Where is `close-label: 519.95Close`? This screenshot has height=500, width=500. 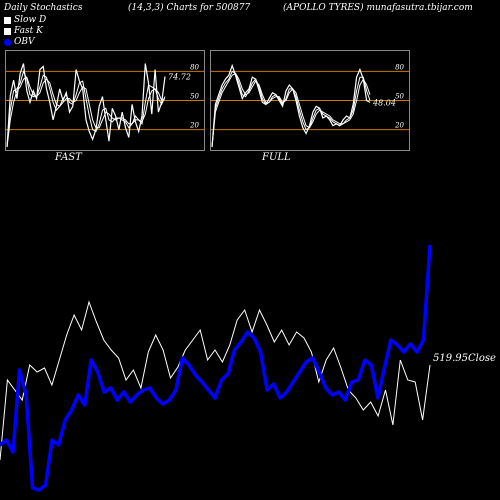
close-label: 519.95Close is located at coordinates (464, 358).